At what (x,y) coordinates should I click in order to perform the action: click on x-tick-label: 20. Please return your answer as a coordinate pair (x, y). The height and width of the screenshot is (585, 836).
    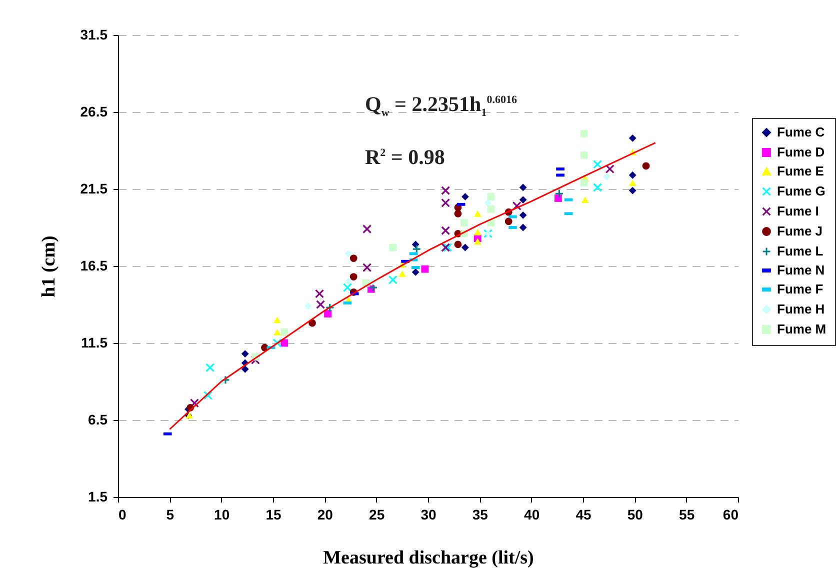
    Looking at the image, I should click on (325, 514).